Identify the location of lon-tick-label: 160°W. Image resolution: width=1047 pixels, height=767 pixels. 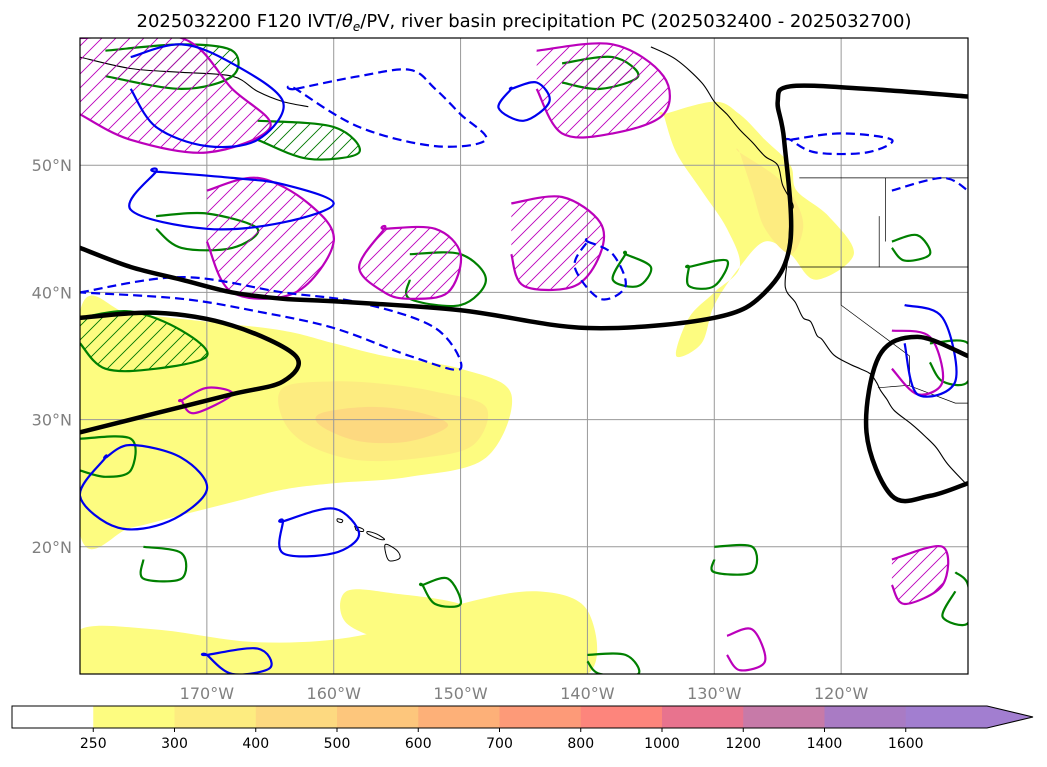
(334, 693).